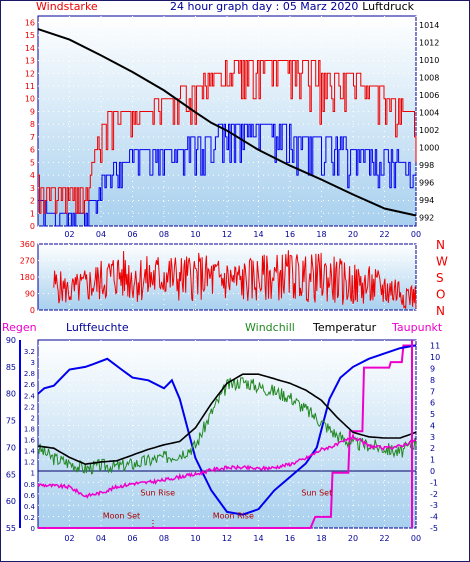  I want to click on pressure-tick-label: 1008, so click(429, 77).